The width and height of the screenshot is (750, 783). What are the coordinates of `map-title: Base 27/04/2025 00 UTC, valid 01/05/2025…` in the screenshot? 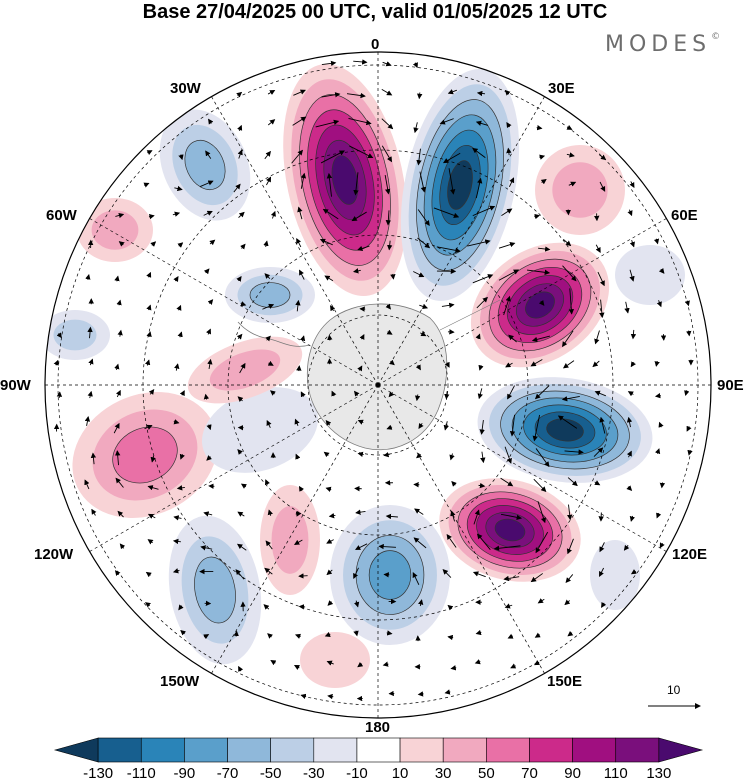 It's located at (375, 12).